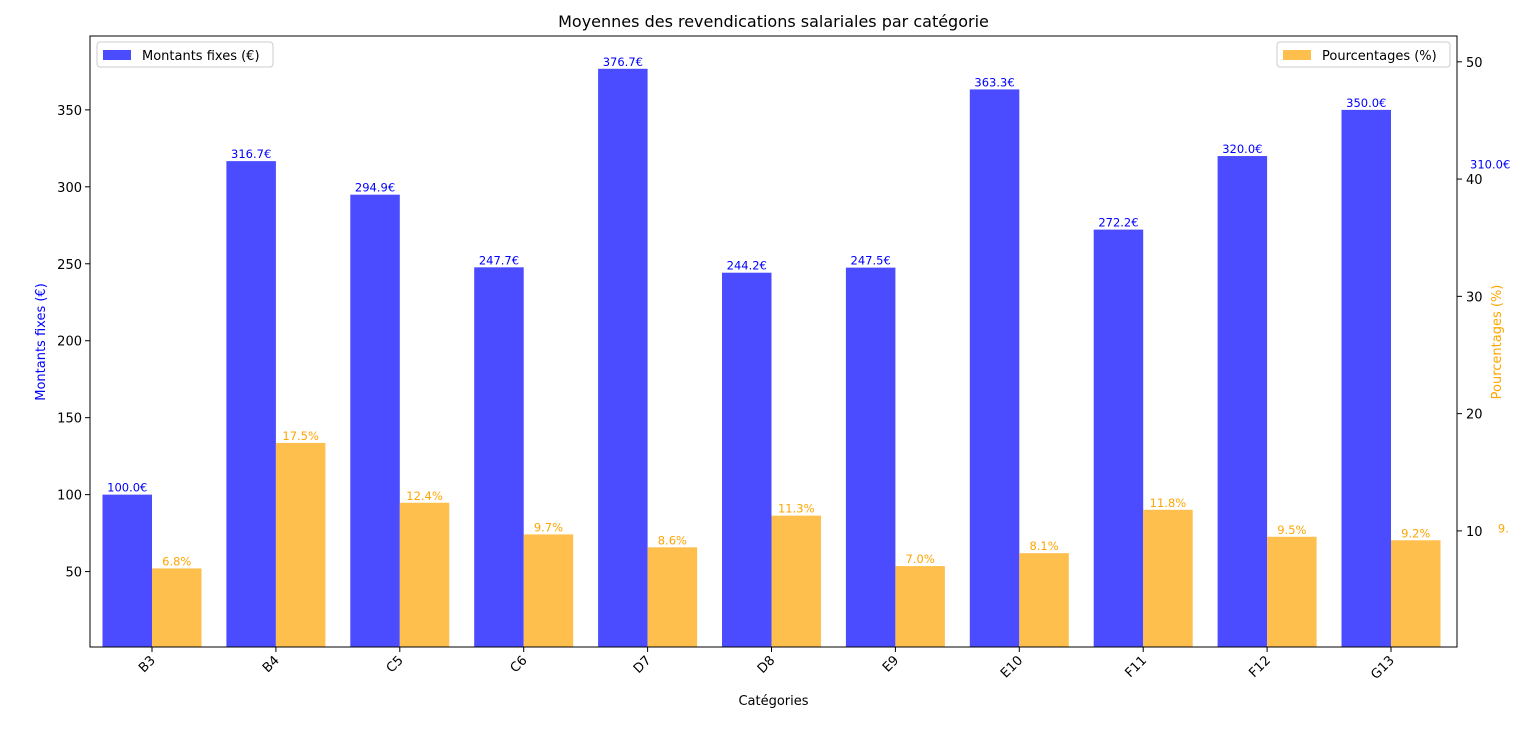  What do you see at coordinates (1044, 600) in the screenshot?
I see `bar-pourcentage-E10` at bounding box center [1044, 600].